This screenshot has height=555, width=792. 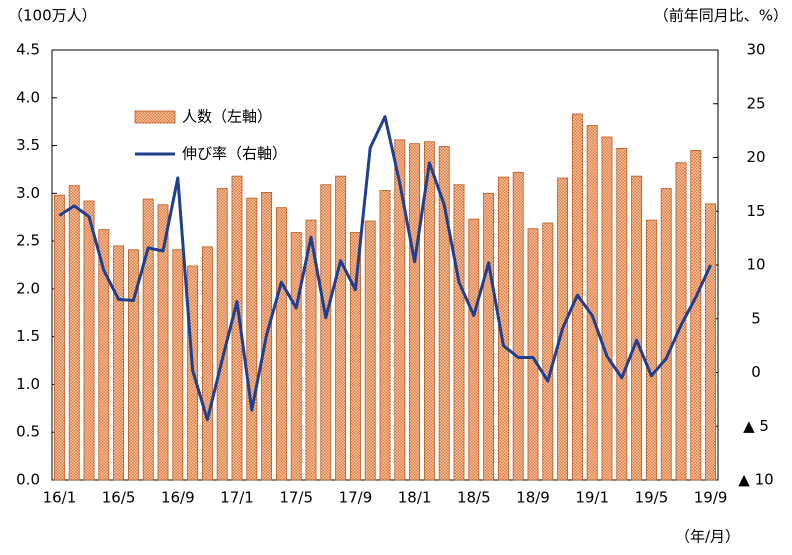 What do you see at coordinates (178, 498) in the screenshot?
I see `x-tick-label: 16/9` at bounding box center [178, 498].